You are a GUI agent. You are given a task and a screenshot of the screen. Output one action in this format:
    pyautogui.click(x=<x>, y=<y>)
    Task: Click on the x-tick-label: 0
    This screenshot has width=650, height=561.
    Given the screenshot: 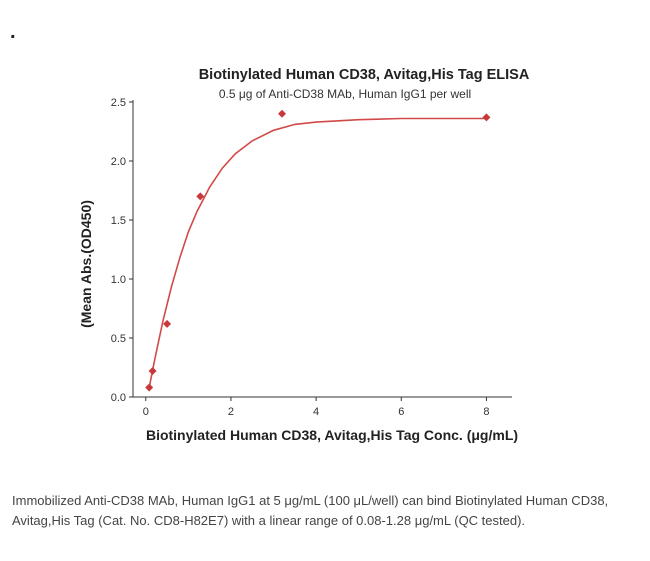 What is the action you would take?
    pyautogui.click(x=146, y=412)
    